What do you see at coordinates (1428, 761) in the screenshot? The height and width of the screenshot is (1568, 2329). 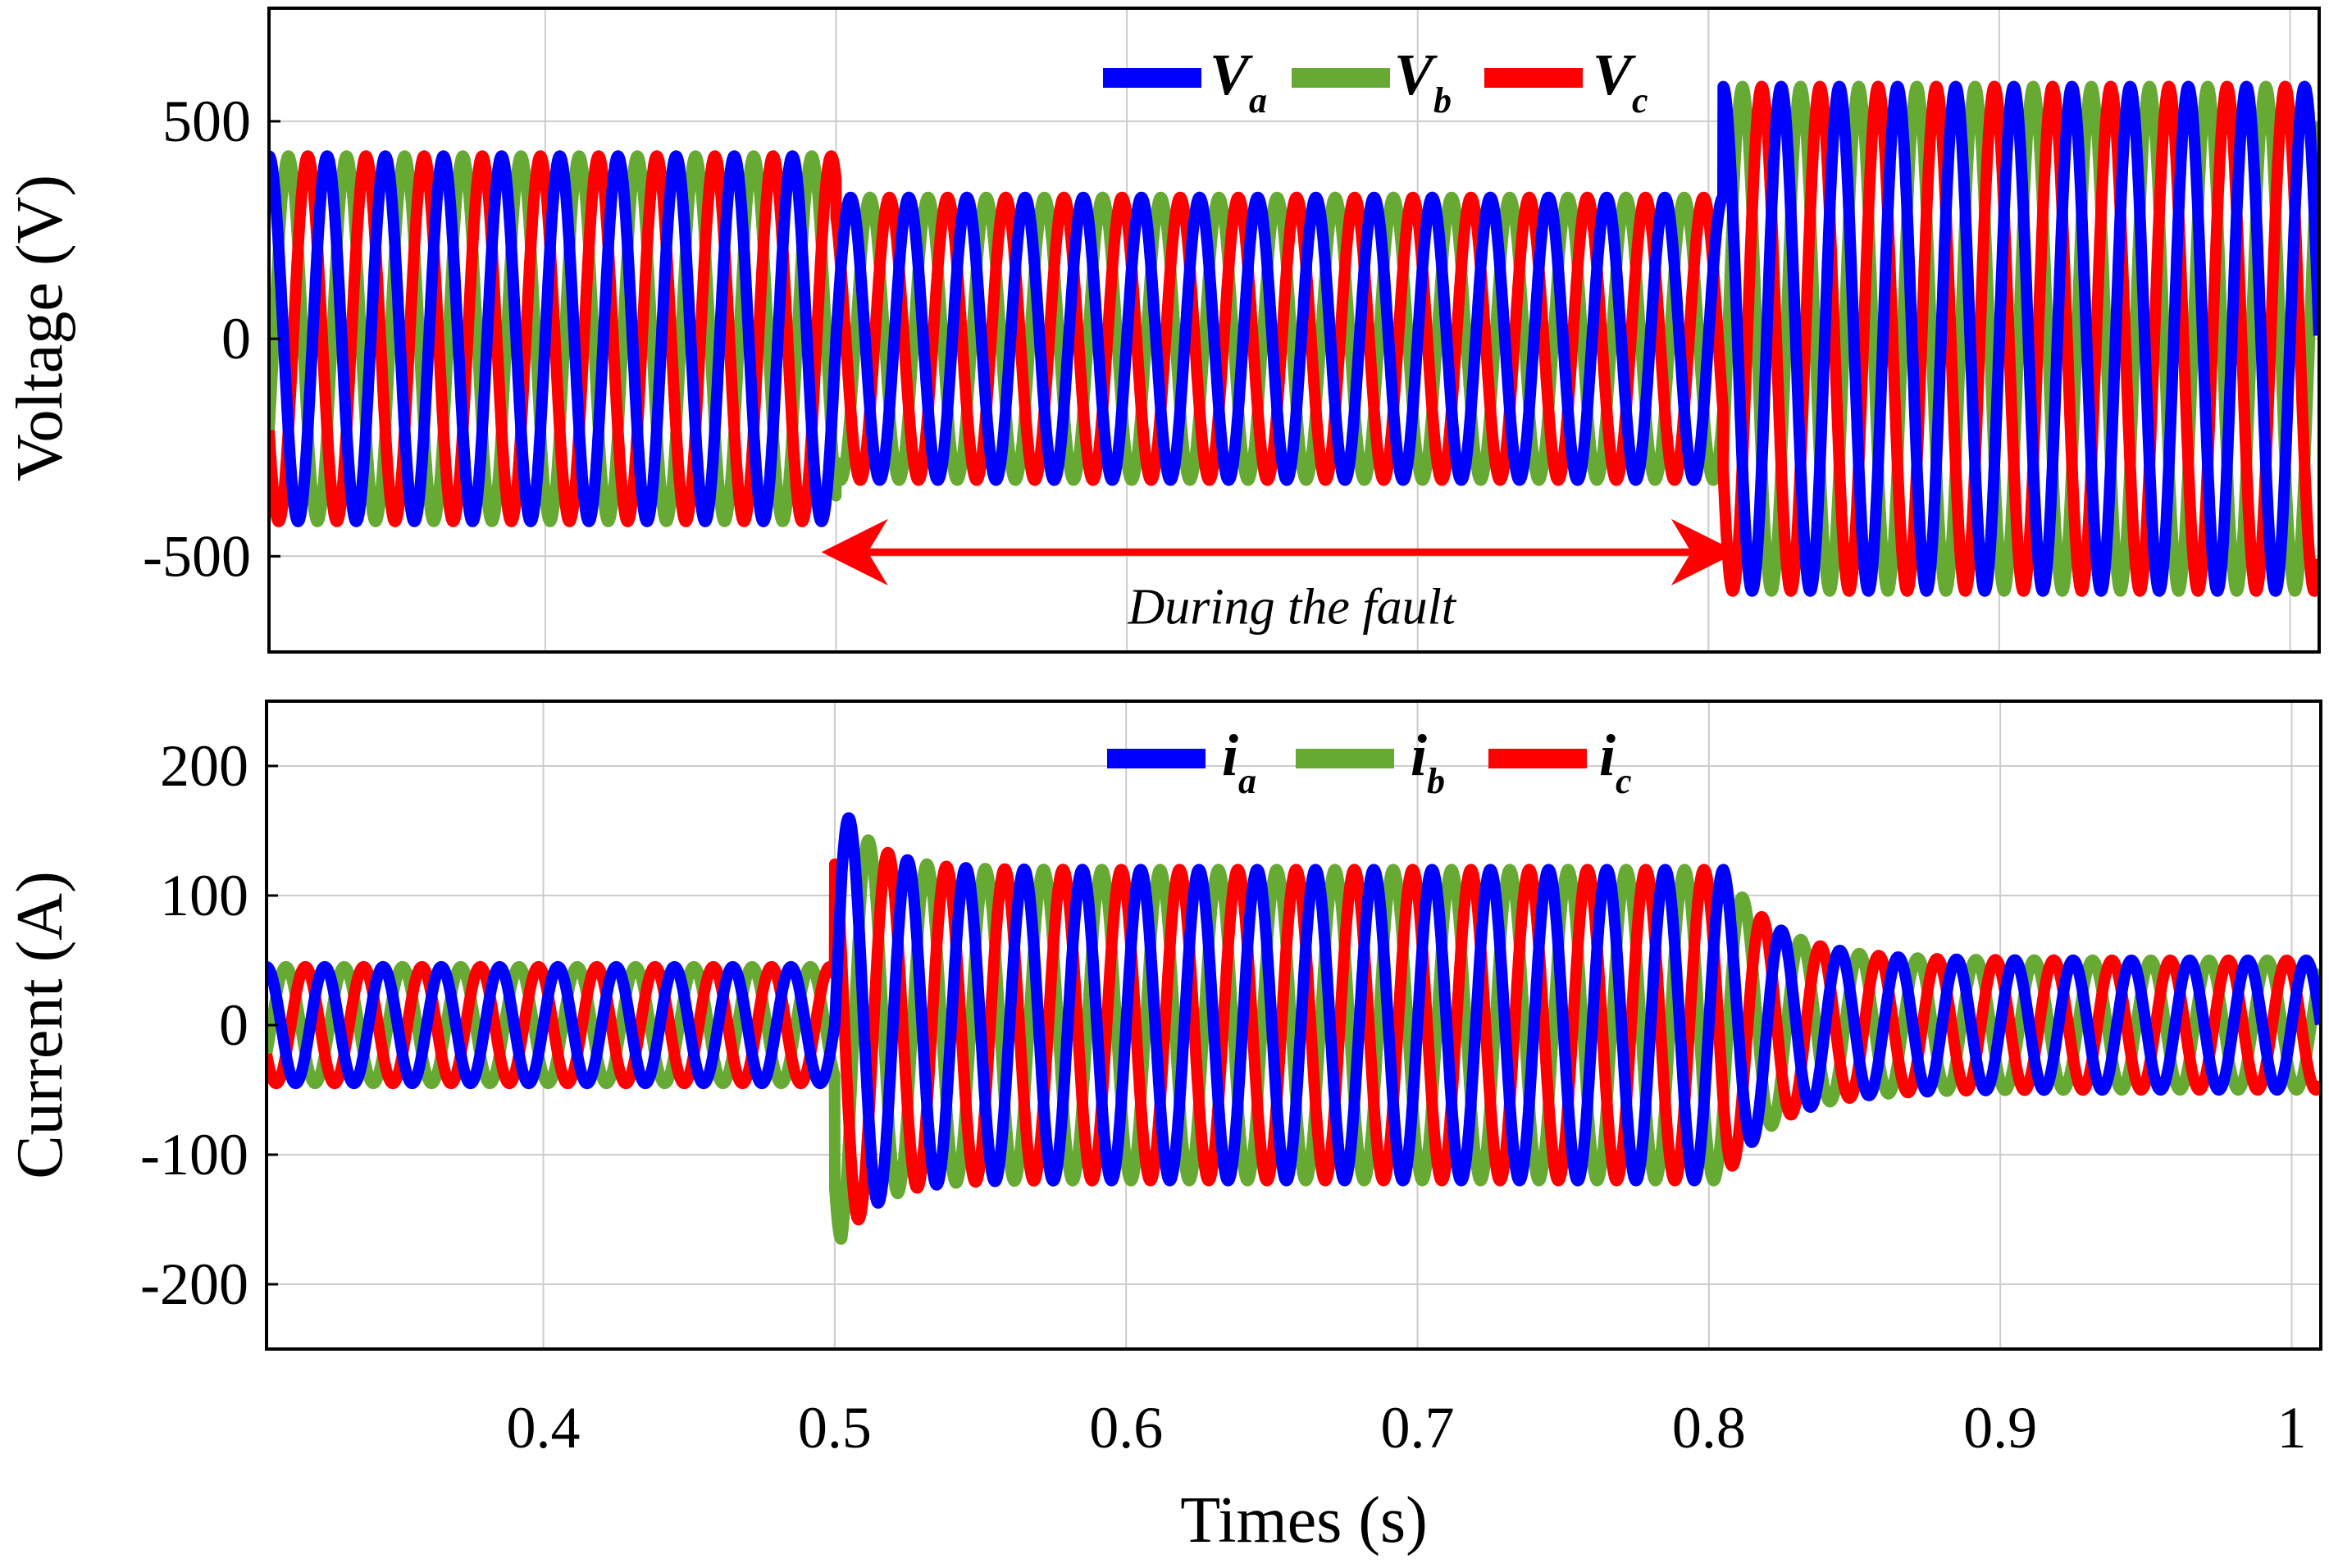 I see `legend-label-ib: ib` at bounding box center [1428, 761].